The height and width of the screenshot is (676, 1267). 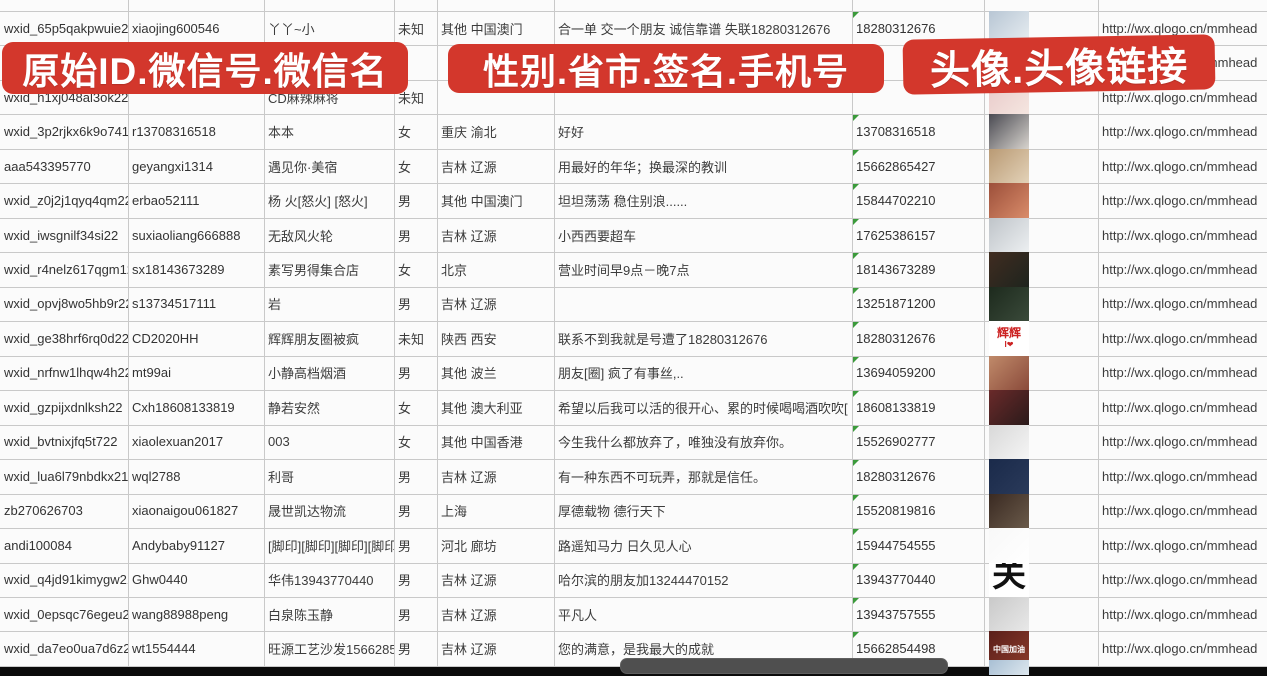 What do you see at coordinates (1009, 338) in the screenshot?
I see `avatar-image: 辉辉 I❤` at bounding box center [1009, 338].